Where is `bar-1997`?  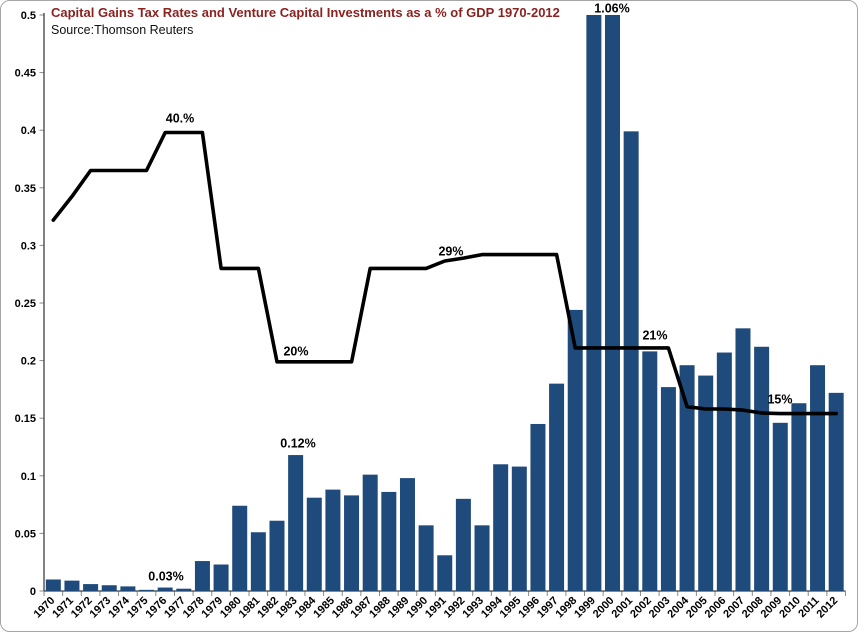 bar-1997 is located at coordinates (557, 487).